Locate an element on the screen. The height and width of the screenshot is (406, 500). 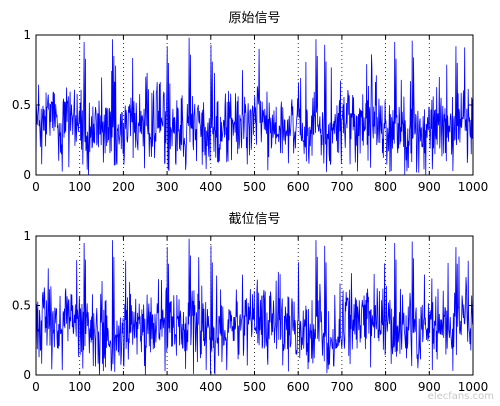
chart-title: 原始信号 is located at coordinates (254, 18).